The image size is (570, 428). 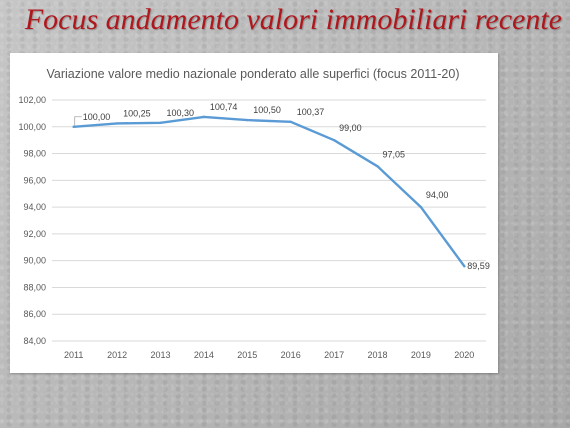 I want to click on y-tick-label: 86,00, so click(x=34, y=314).